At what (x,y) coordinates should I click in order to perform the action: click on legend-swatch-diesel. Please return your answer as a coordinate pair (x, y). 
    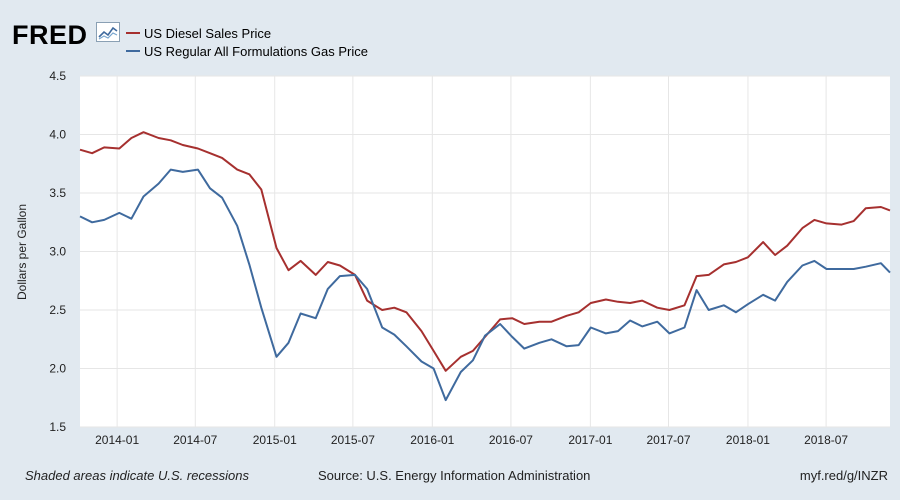
    Looking at the image, I should click on (133, 33).